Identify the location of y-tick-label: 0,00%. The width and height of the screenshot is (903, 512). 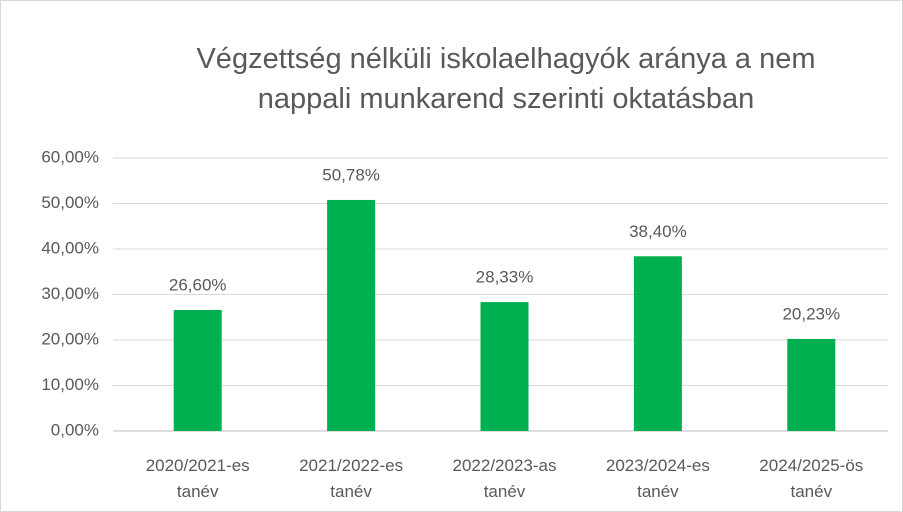
(75, 429).